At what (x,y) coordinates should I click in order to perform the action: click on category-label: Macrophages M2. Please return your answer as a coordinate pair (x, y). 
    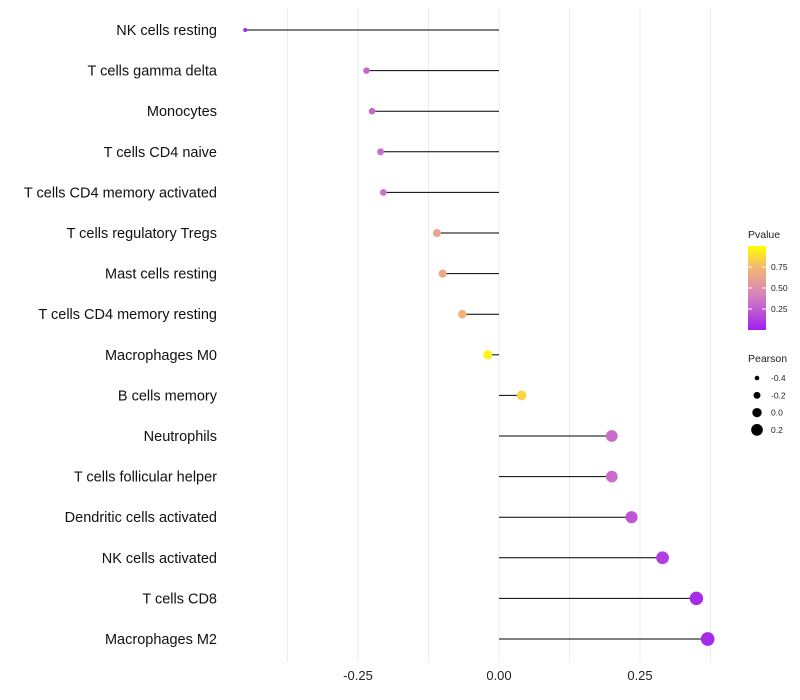
    Looking at the image, I should click on (161, 640).